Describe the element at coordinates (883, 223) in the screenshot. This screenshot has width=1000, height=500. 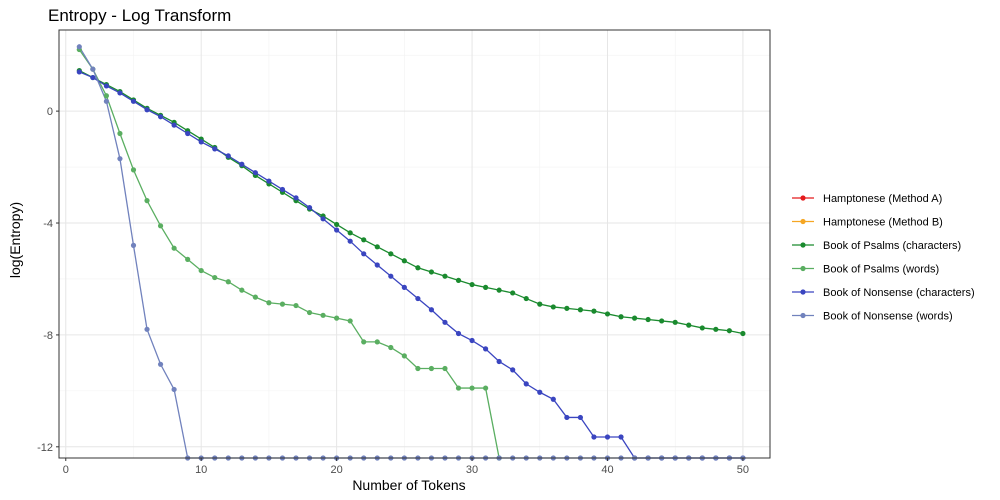
I see `legend-label: Hamptonese (Method B)` at that location.